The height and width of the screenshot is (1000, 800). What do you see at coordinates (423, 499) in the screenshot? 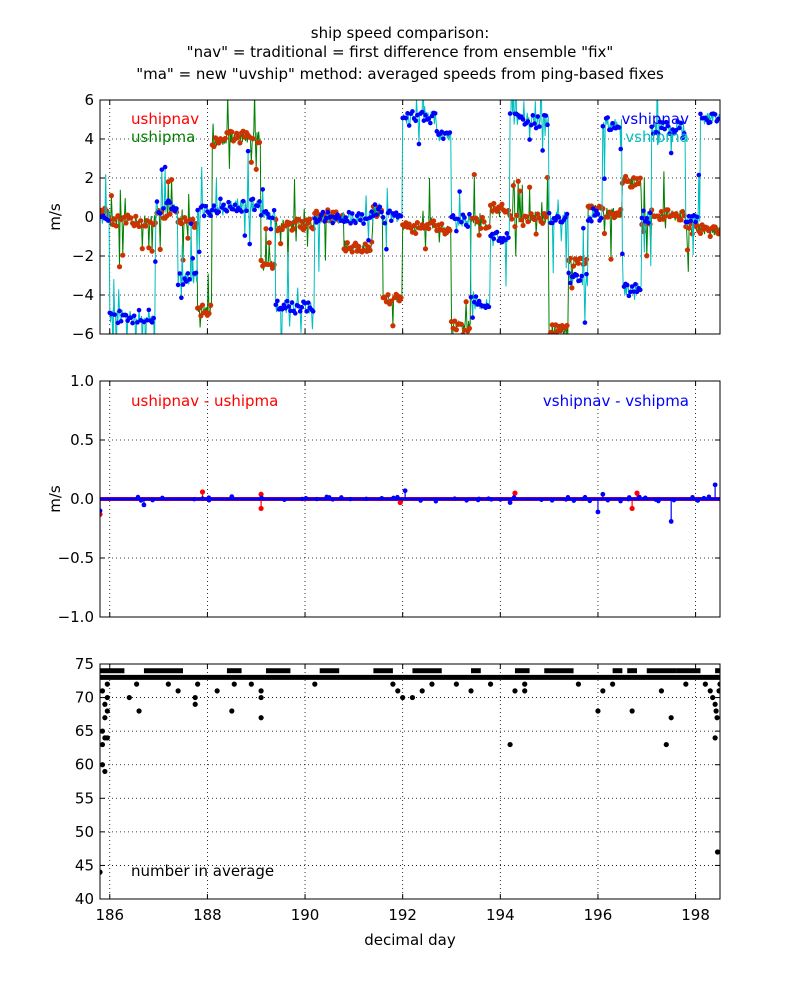
I see `v-difference-points` at bounding box center [423, 499].